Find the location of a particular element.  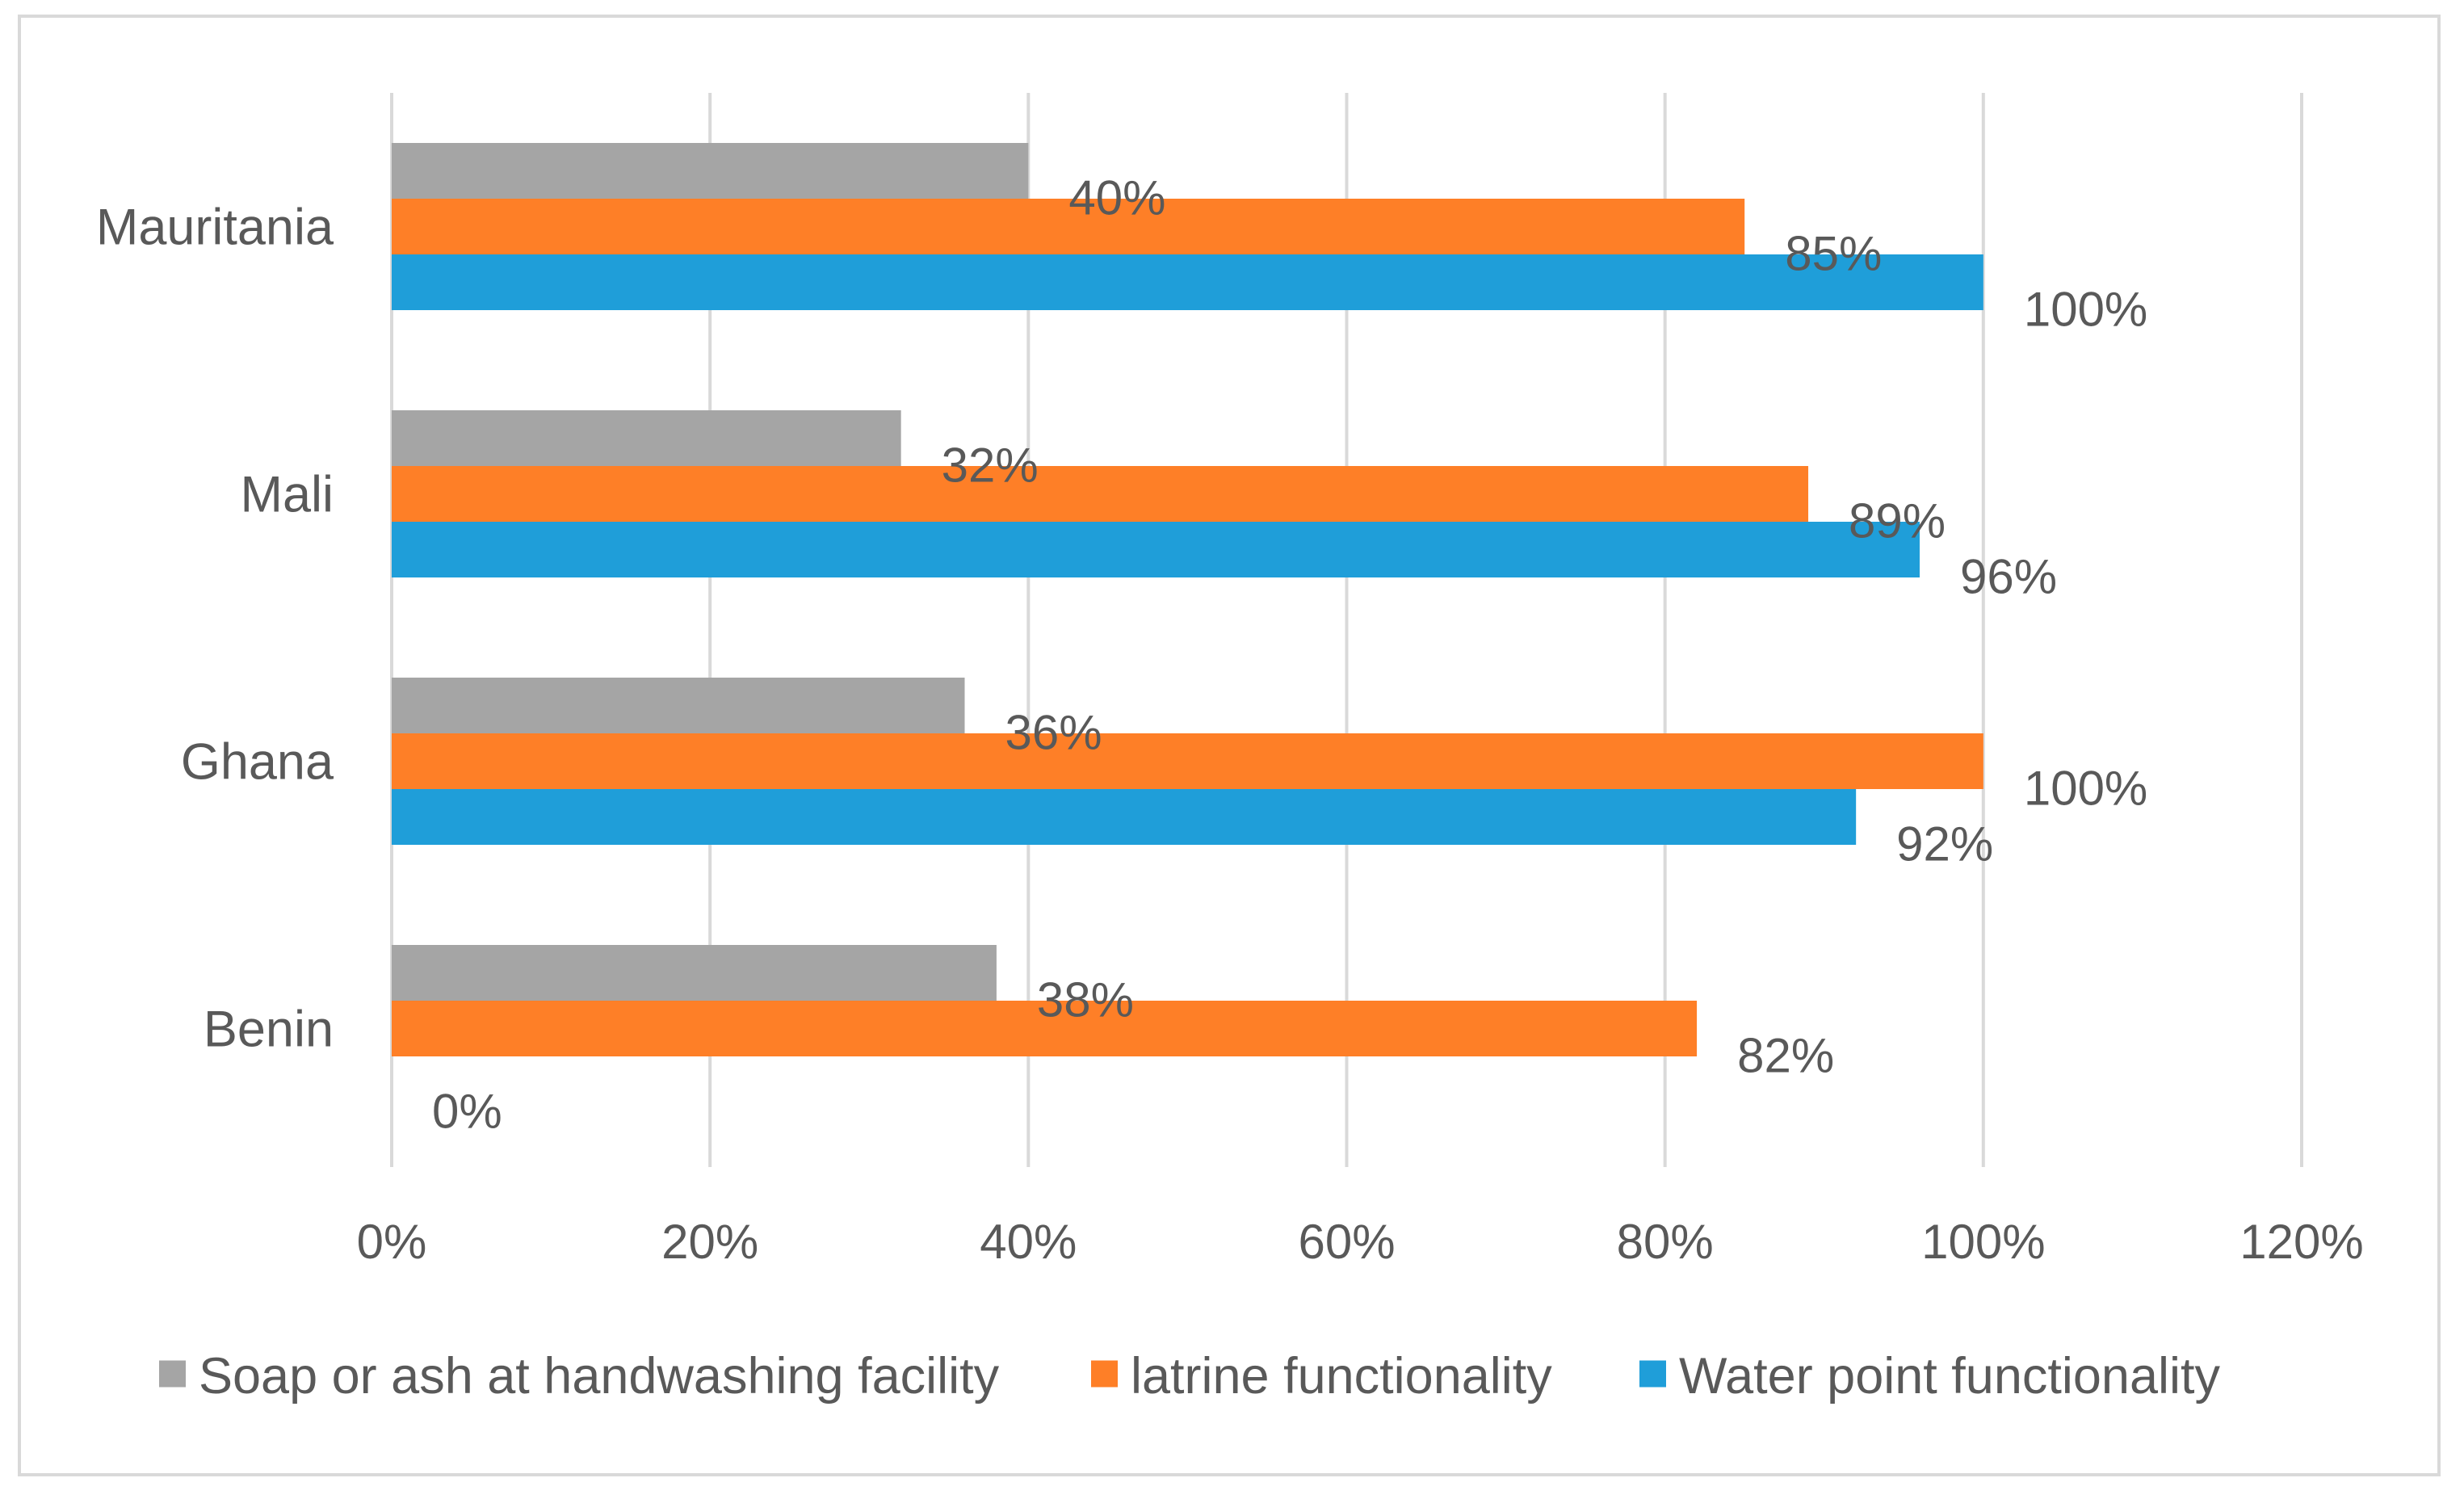

bar-mali-soap-or-ash-at-handwashing-facility is located at coordinates (646, 438).